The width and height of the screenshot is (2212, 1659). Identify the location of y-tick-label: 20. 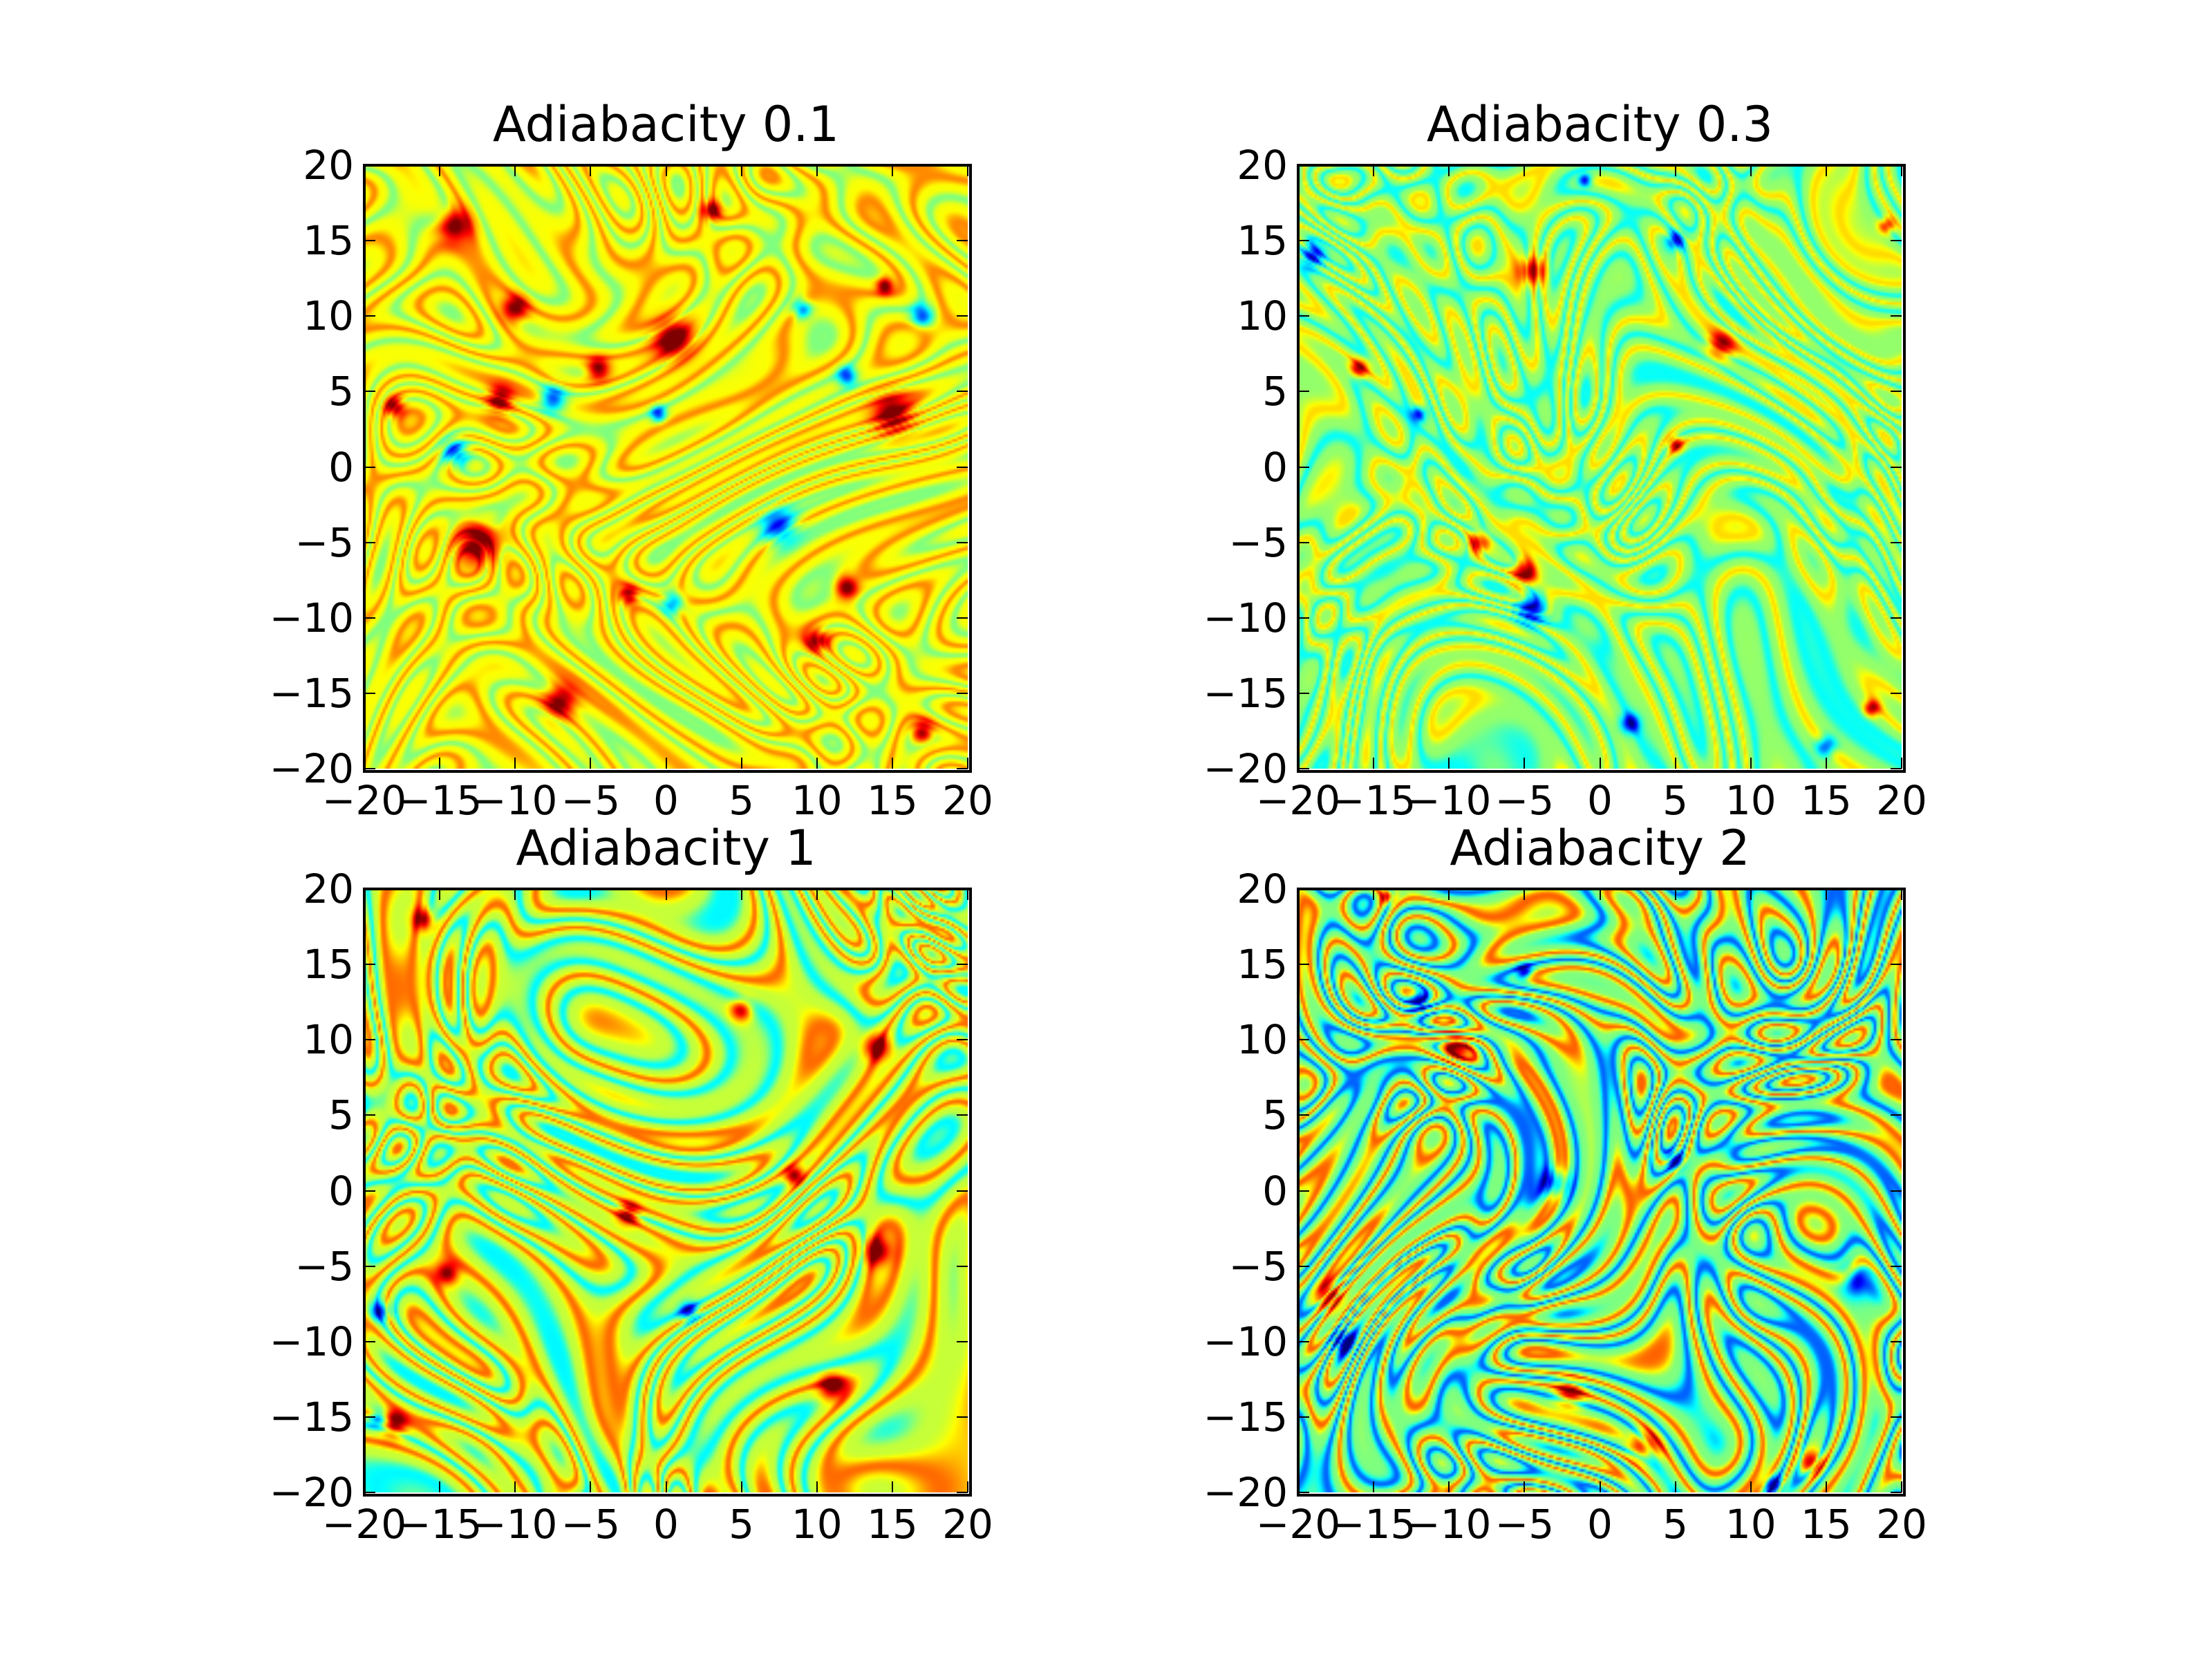
(1262, 889).